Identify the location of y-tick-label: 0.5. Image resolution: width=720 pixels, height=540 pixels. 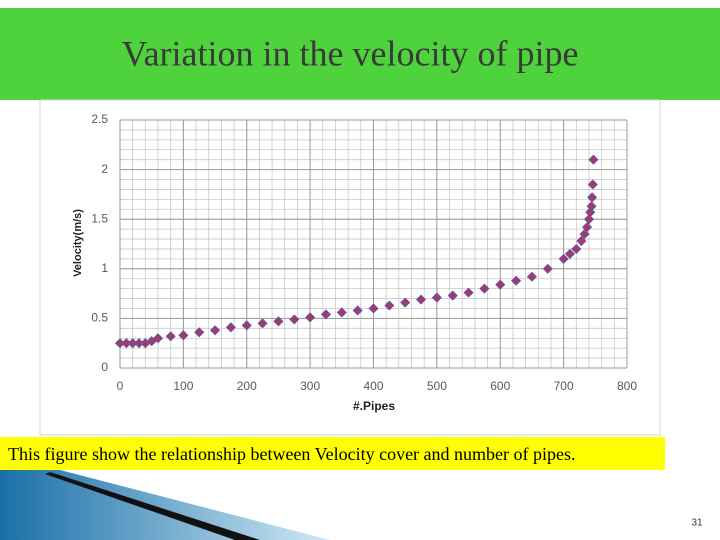
(99, 318).